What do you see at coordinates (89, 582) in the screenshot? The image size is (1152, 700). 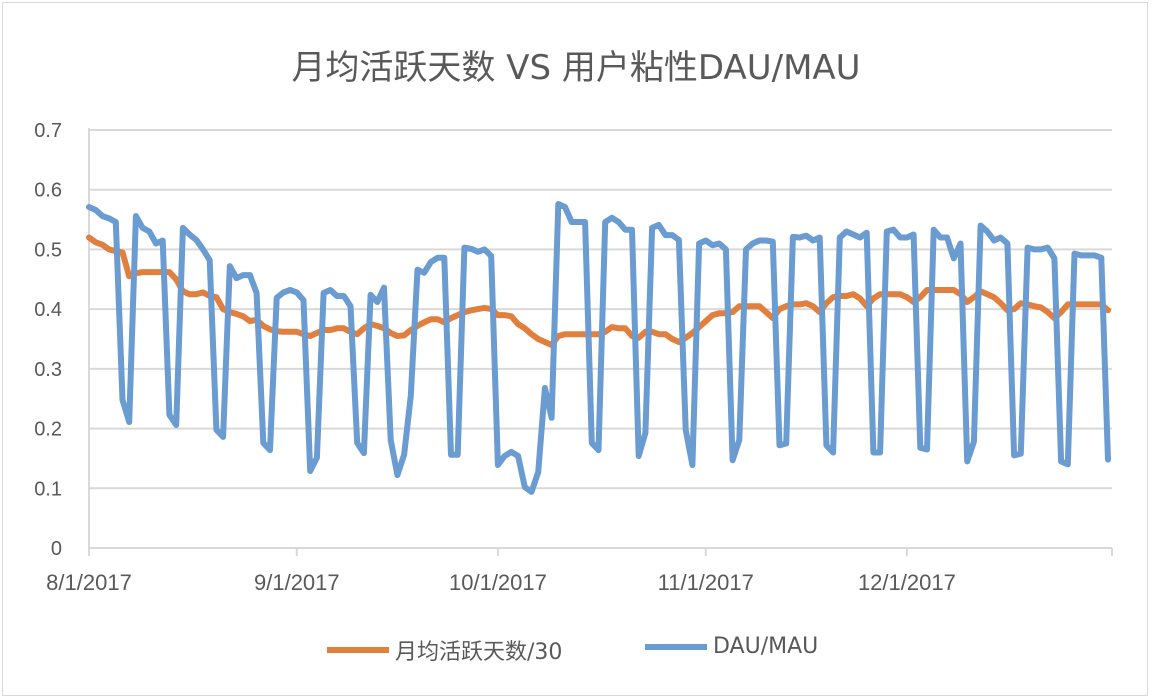 I see `x-tick-label: 8/1/2017` at bounding box center [89, 582].